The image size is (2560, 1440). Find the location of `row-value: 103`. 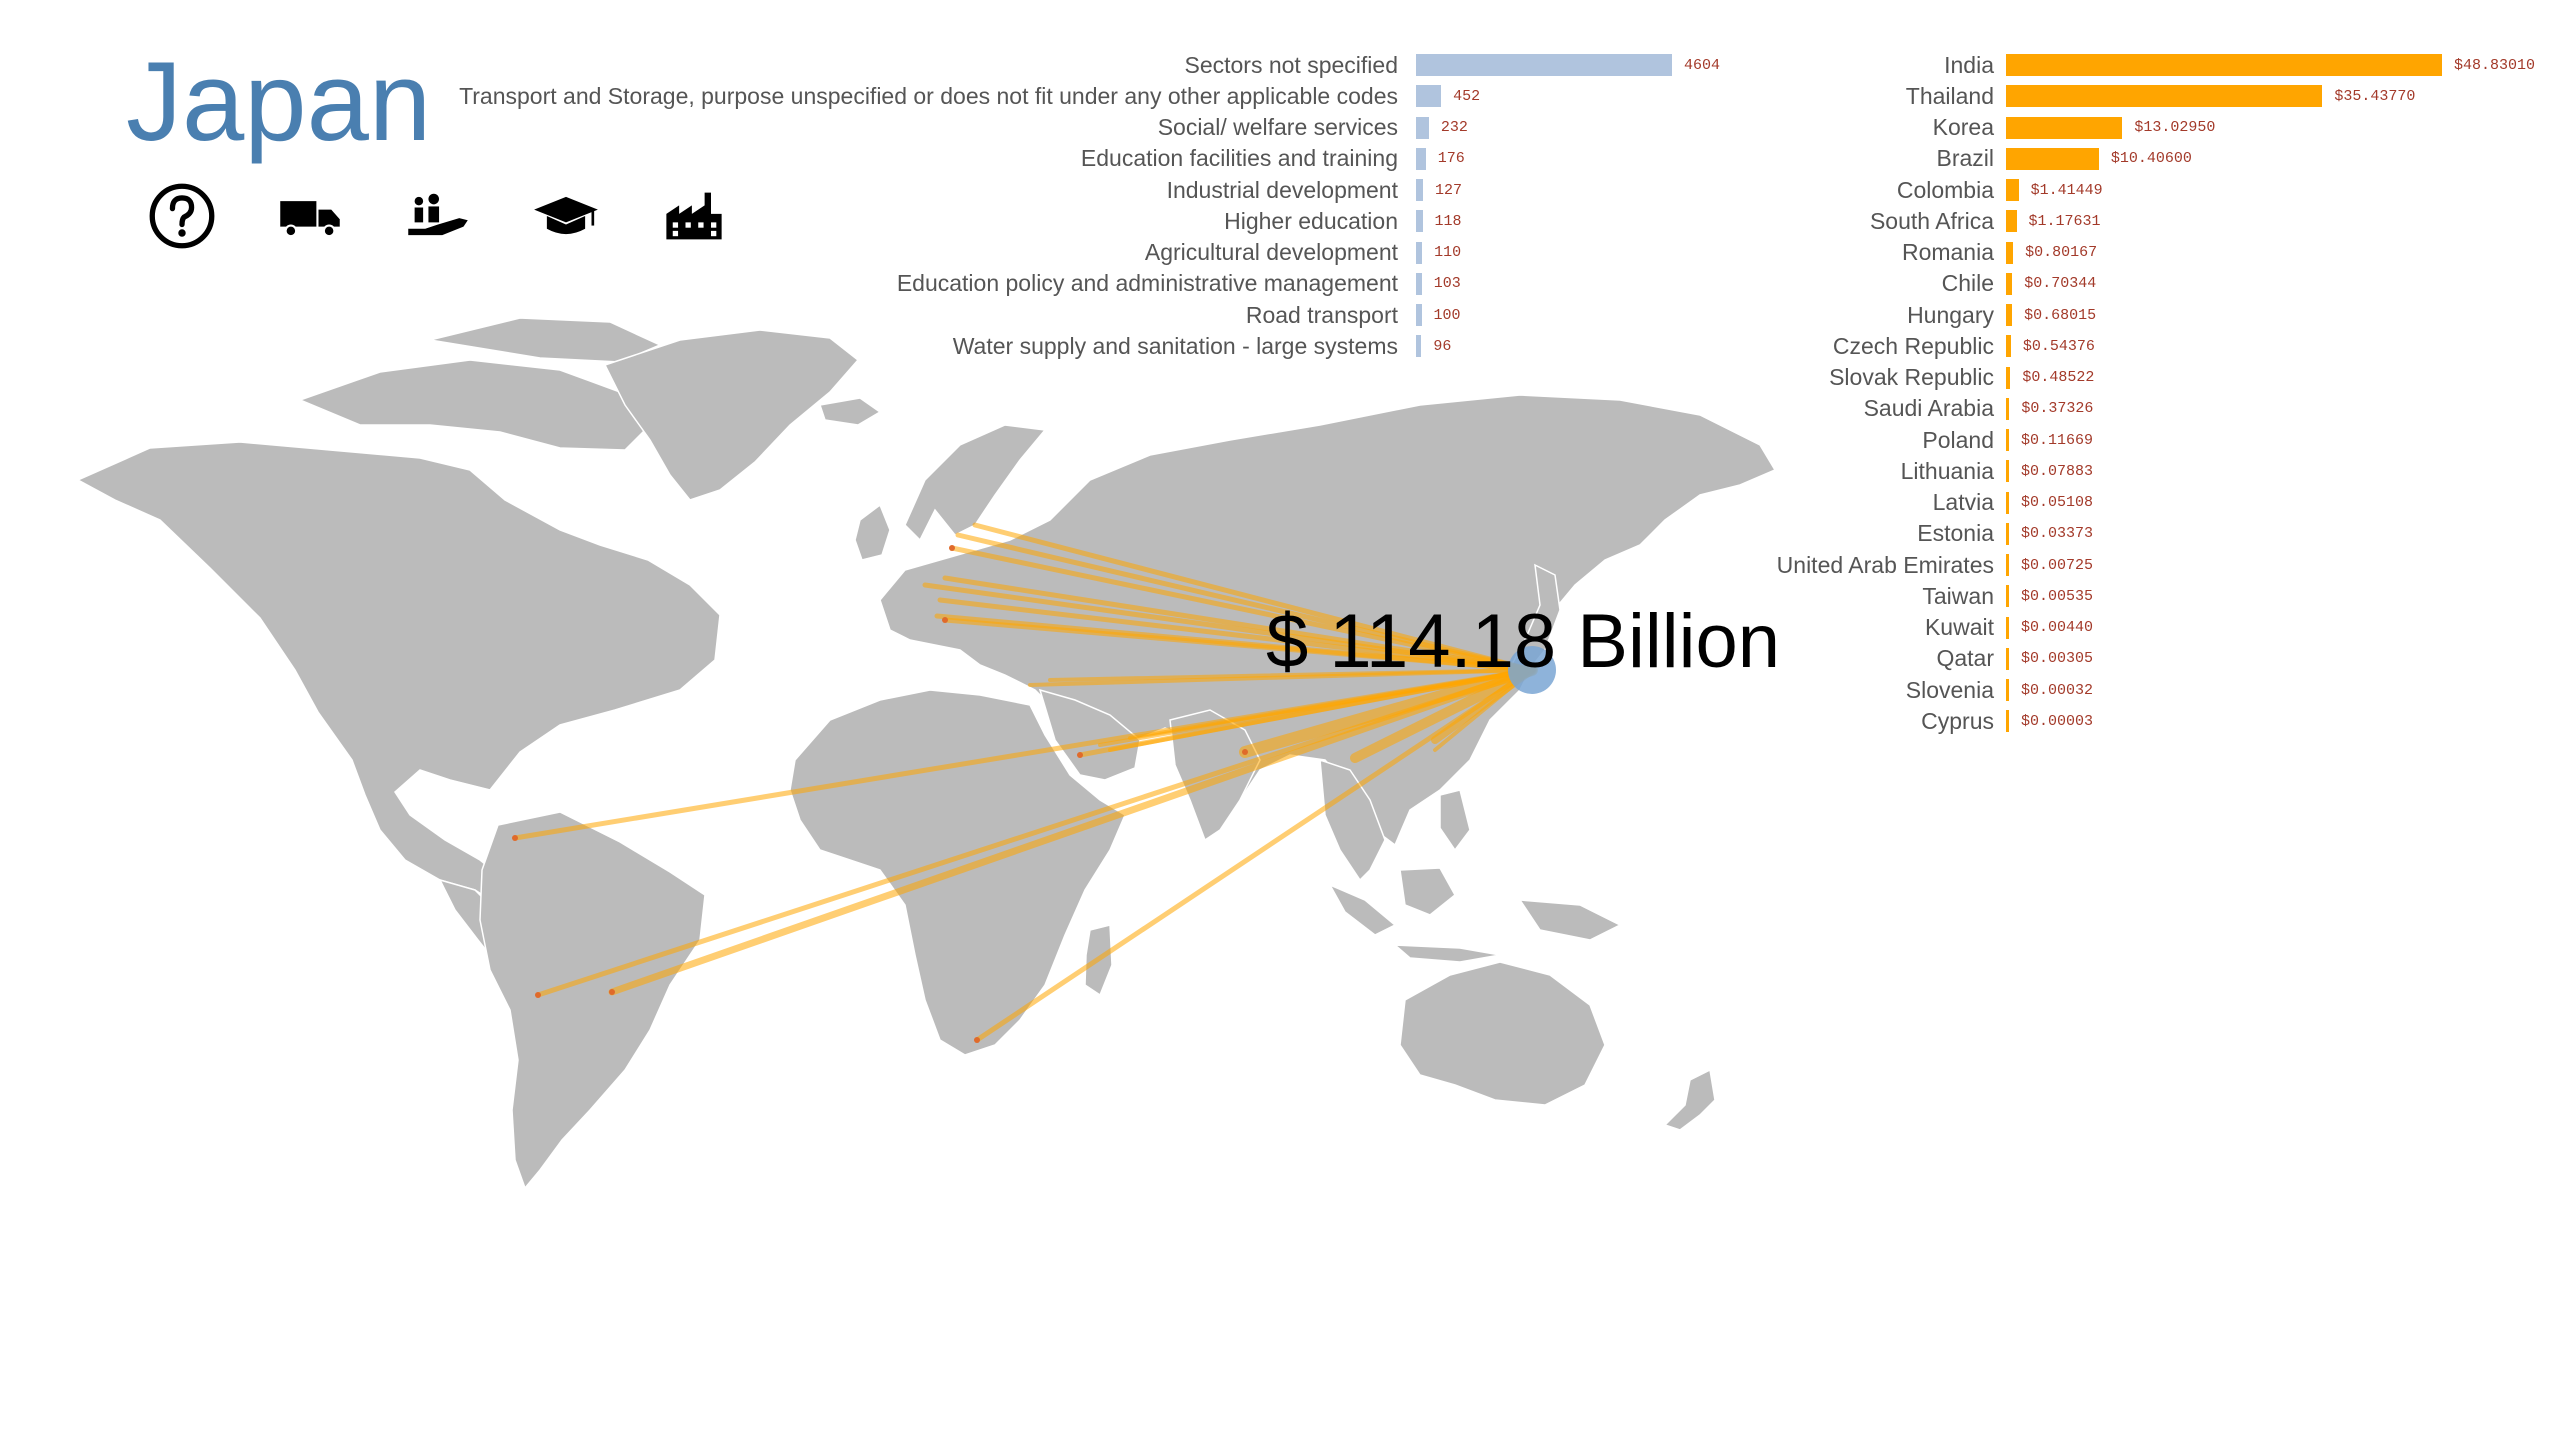

row-value: 103 is located at coordinates (1447, 284).